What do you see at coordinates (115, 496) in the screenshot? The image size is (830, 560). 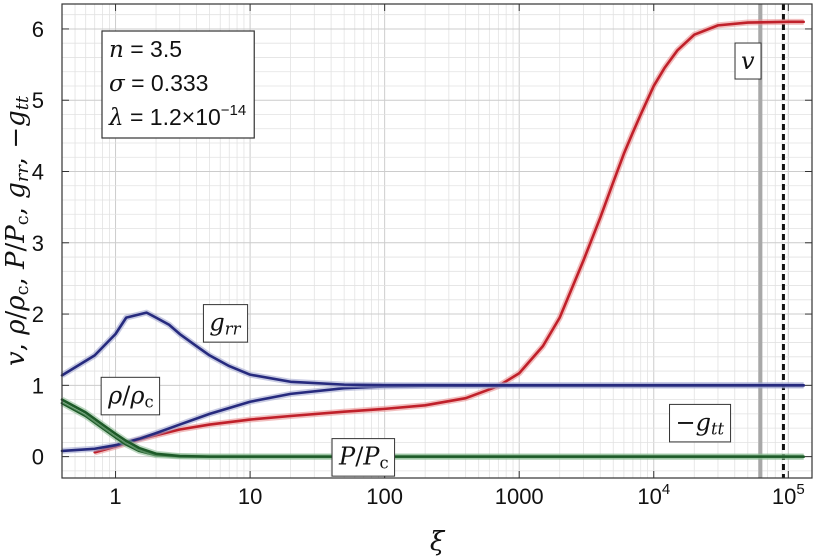 I see `x-tick-label: 1` at bounding box center [115, 496].